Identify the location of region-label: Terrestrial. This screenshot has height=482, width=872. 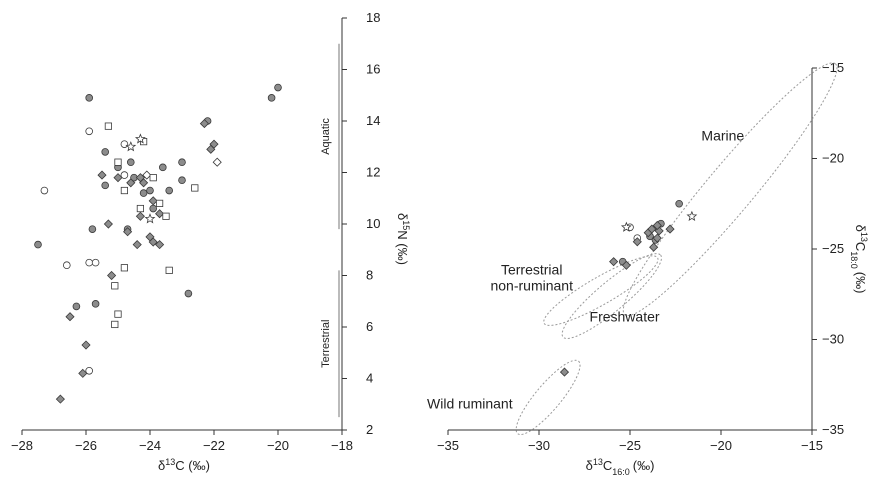
(326, 344).